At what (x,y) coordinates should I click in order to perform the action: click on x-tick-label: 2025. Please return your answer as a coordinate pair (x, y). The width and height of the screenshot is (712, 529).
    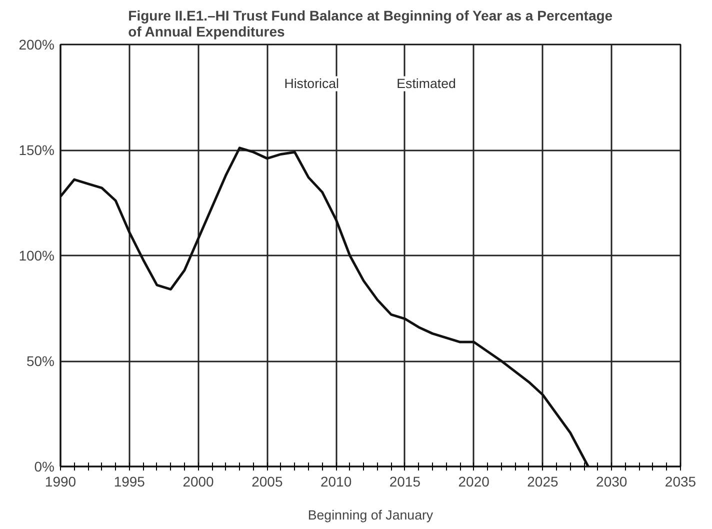
    Looking at the image, I should click on (543, 482).